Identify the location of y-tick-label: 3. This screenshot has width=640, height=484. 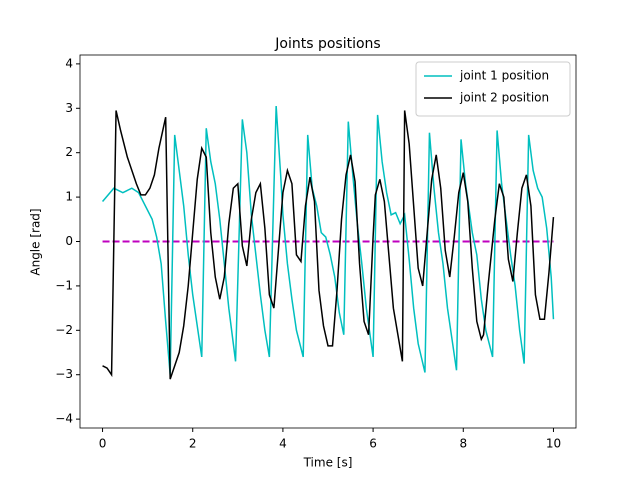
(69, 108).